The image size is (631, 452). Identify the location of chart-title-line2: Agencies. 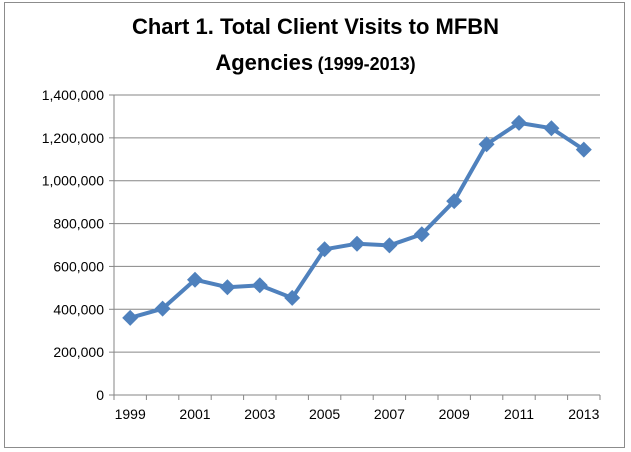
(264, 62).